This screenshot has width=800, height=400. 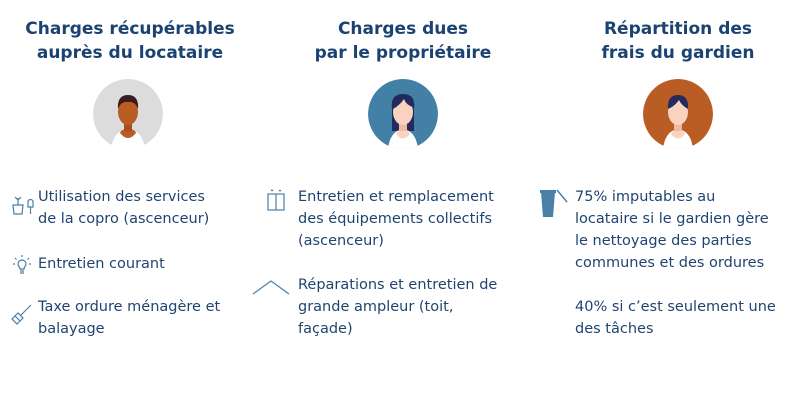 What do you see at coordinates (130, 53) in the screenshot?
I see `title-line: auprès du locataire` at bounding box center [130, 53].